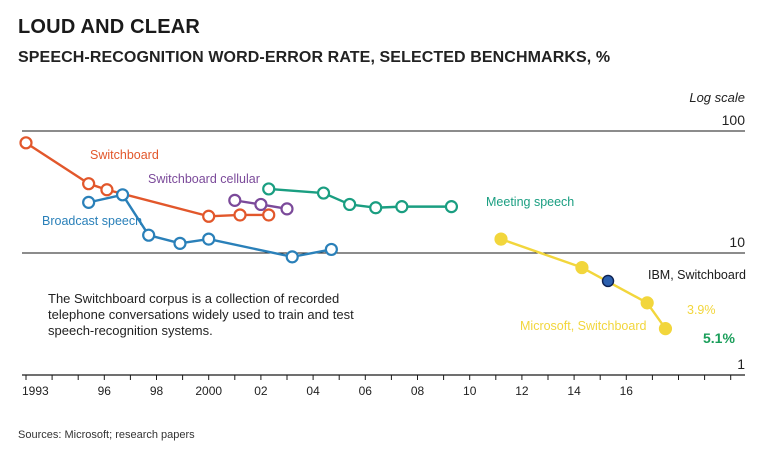 The height and width of the screenshot is (450, 759). Describe the element at coordinates (530, 202) in the screenshot. I see `series-label: Meeting speech` at that location.